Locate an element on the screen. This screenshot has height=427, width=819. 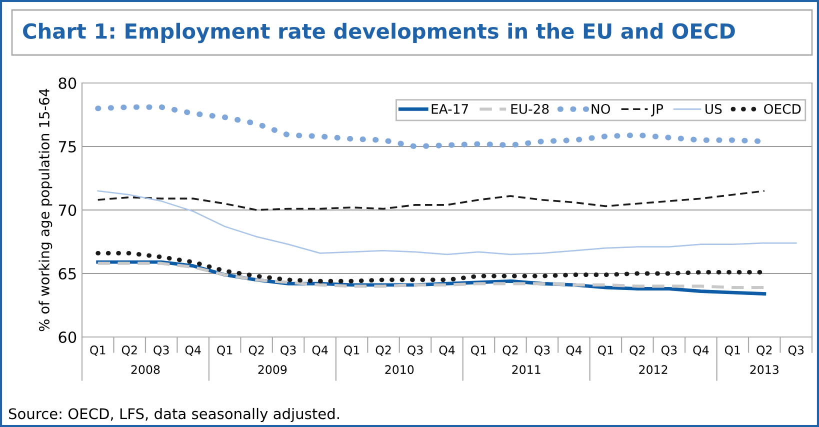
legend-label: EA-17 is located at coordinates (450, 109).